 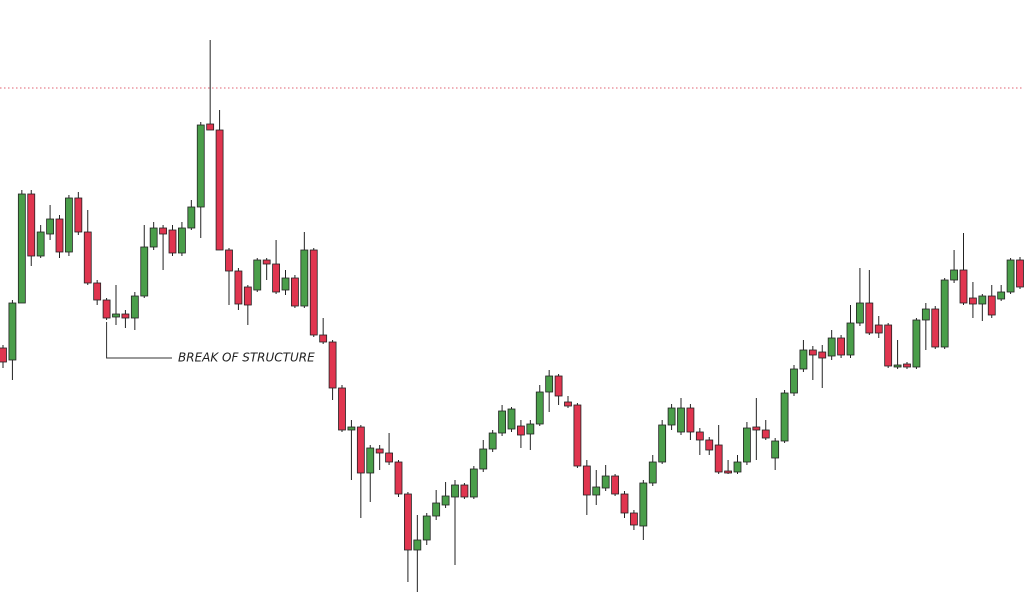 I want to click on annotation-connector, so click(x=139, y=340).